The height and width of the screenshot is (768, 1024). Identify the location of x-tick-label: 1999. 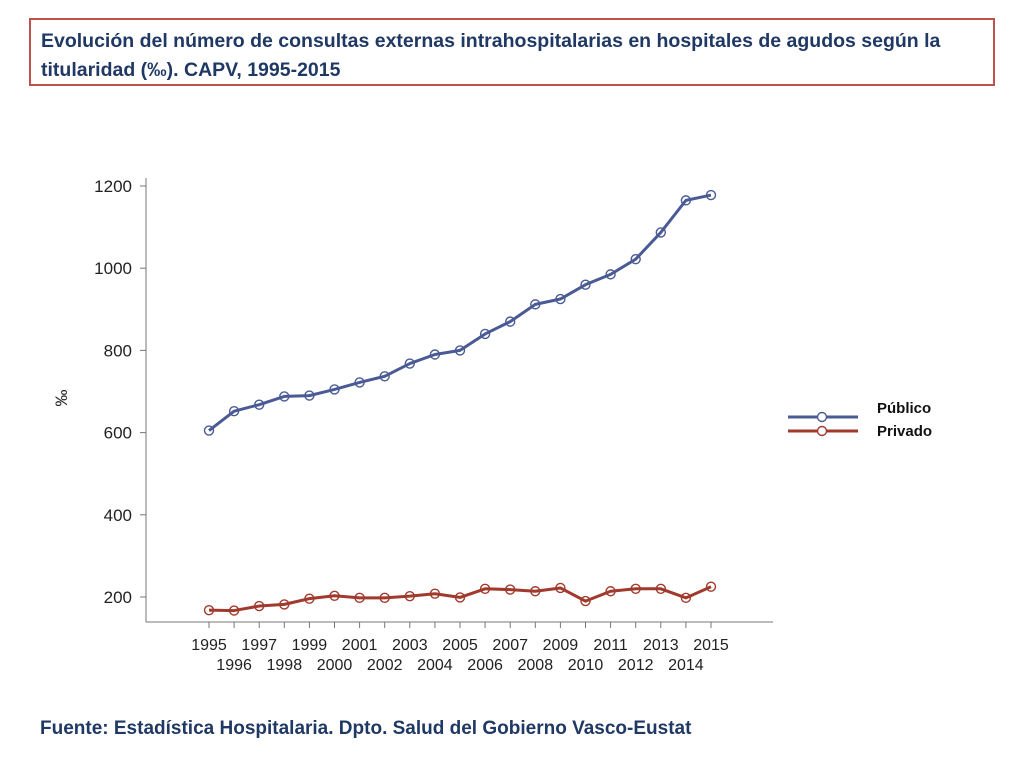
(310, 645).